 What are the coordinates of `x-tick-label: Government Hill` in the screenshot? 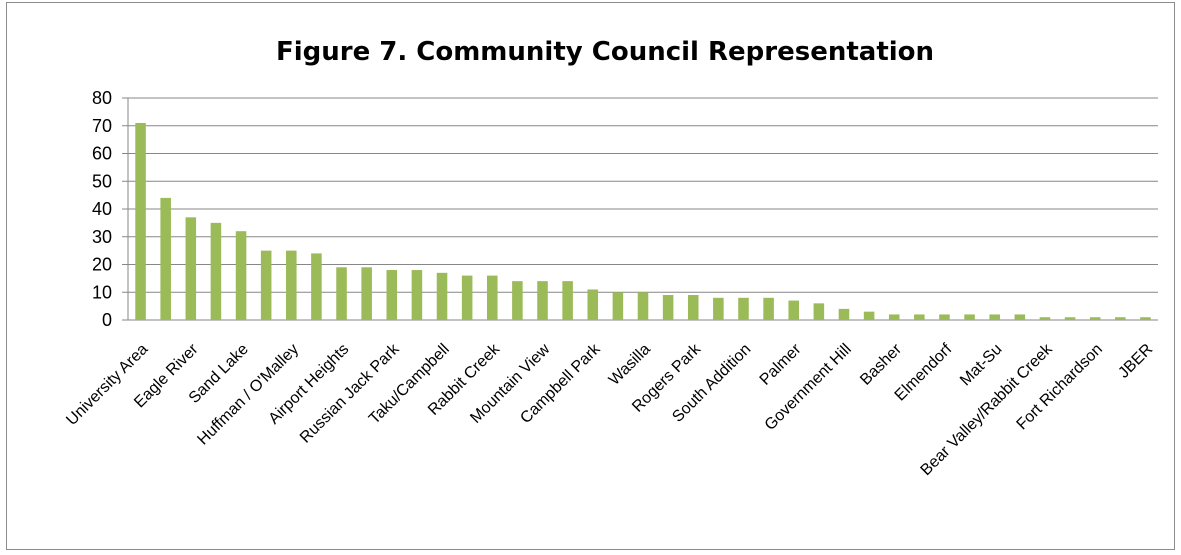 It's located at (808, 387).